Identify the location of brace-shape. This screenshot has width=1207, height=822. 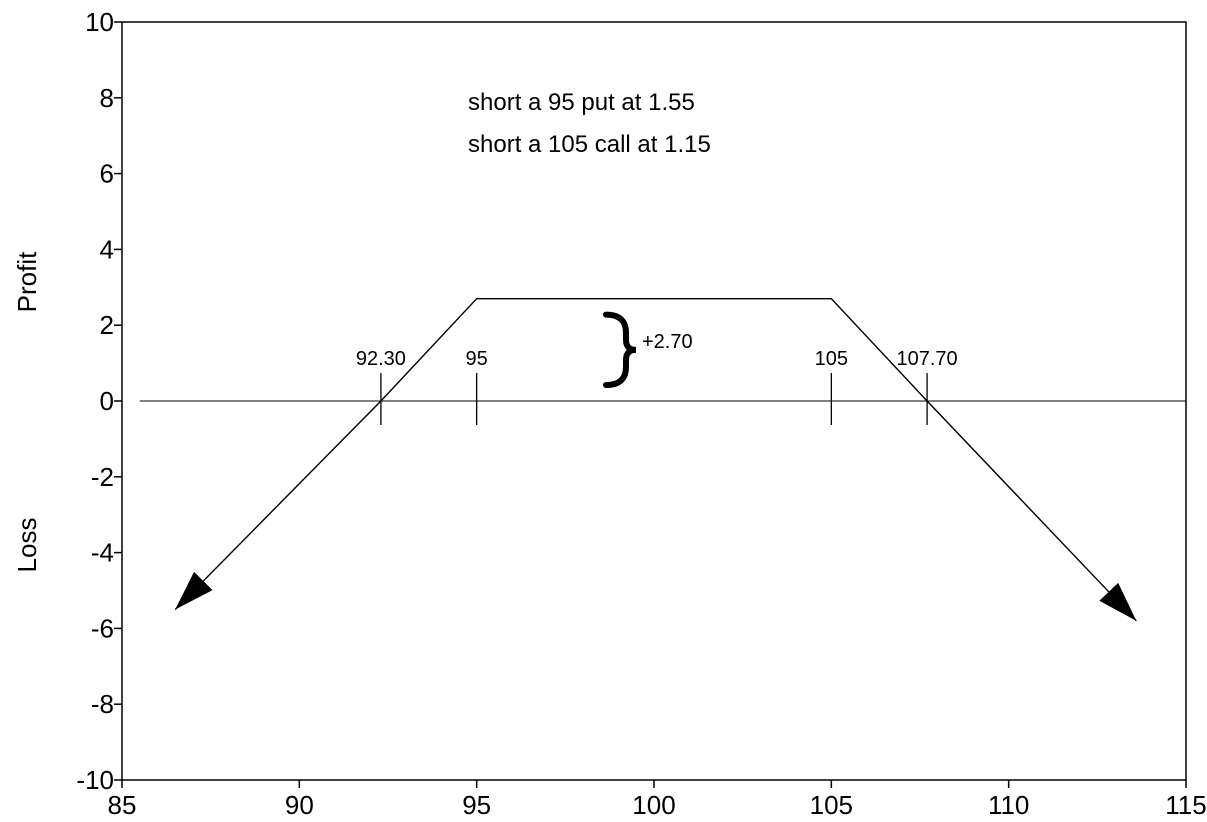
(620, 349).